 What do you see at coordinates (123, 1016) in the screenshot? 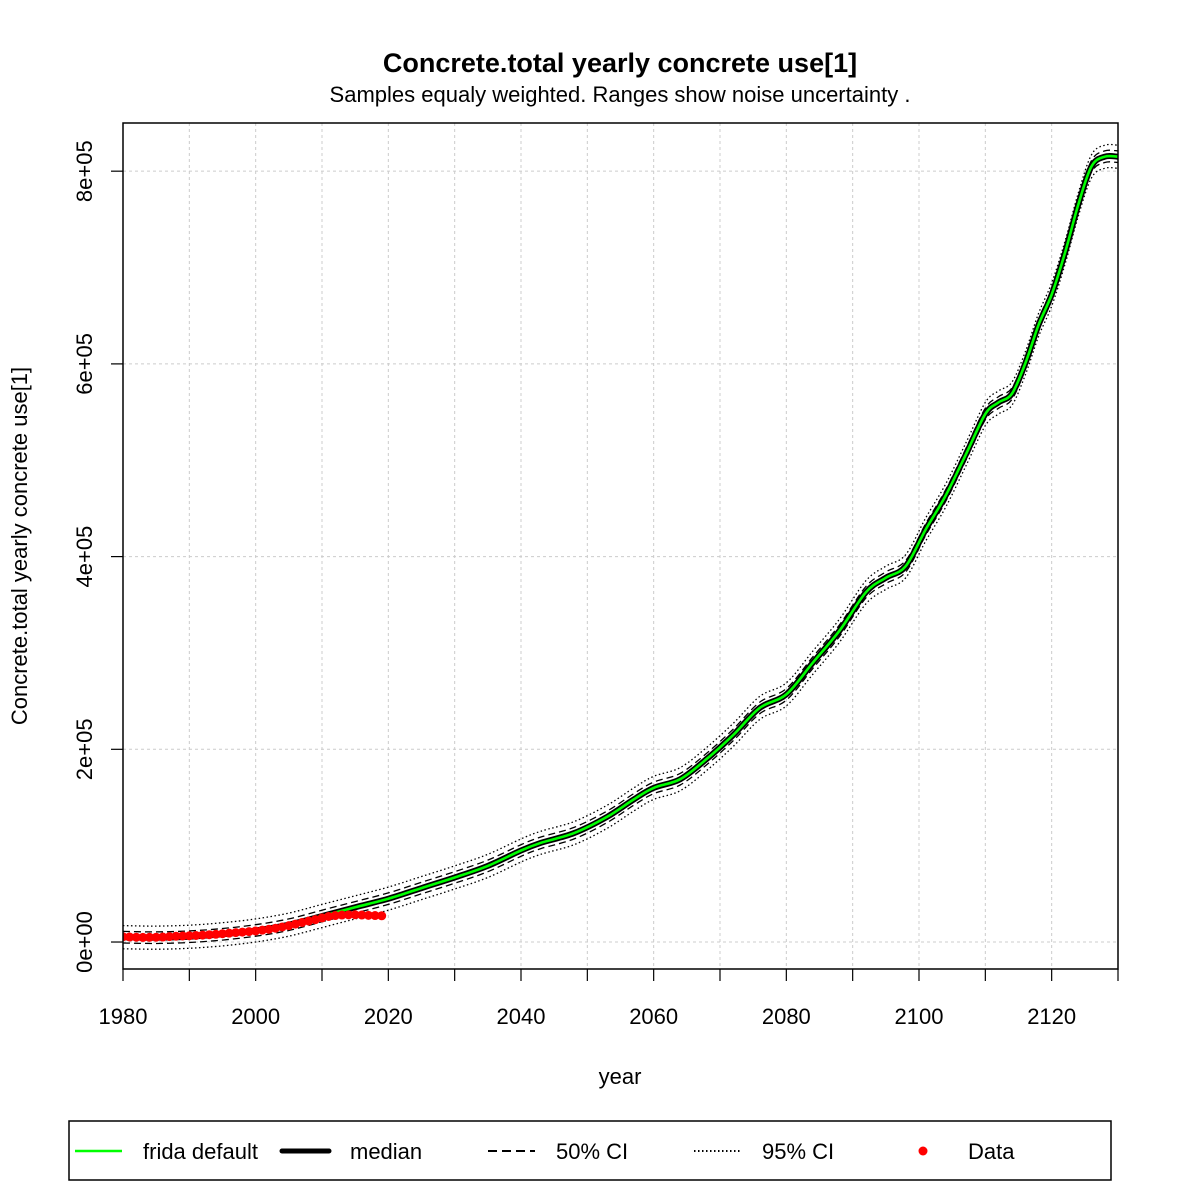
I see `x-tick-label: 1980` at bounding box center [123, 1016].